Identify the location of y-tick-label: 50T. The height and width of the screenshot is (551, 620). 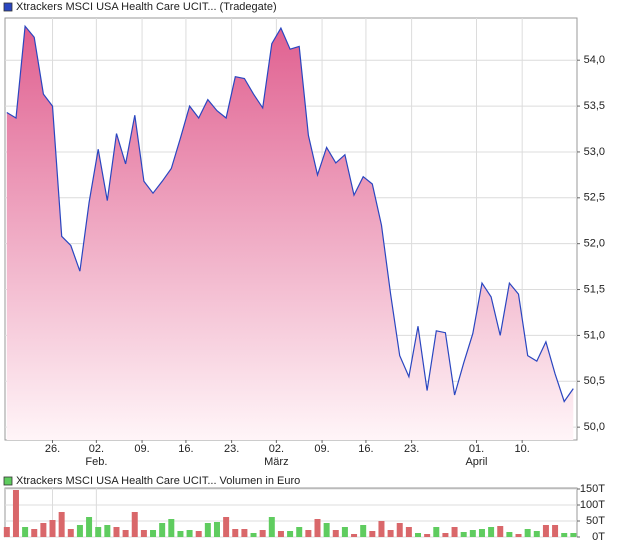
(595, 521).